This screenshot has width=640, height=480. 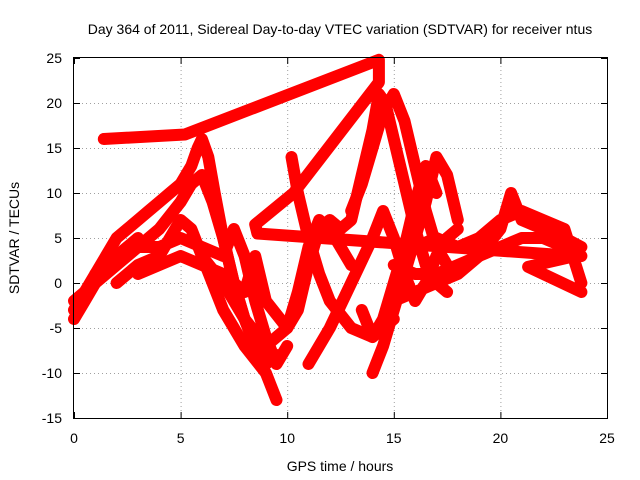 What do you see at coordinates (14, 238) in the screenshot?
I see `y-axis-label: SDTVAR / TECUs` at bounding box center [14, 238].